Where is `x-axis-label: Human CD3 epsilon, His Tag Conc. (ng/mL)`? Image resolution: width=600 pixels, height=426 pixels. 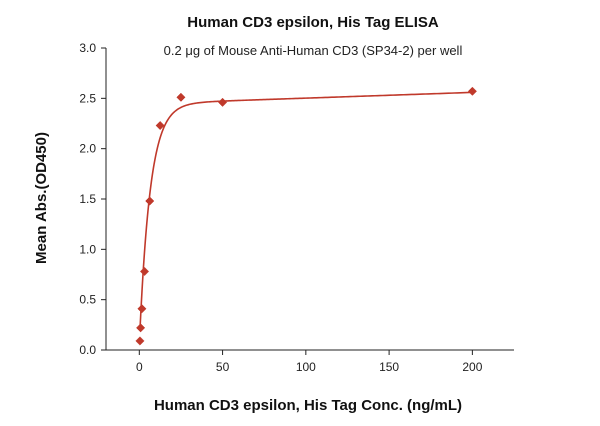
x-axis-label: Human CD3 epsilon, His Tag Conc. (ng/mL) is located at coordinates (308, 405).